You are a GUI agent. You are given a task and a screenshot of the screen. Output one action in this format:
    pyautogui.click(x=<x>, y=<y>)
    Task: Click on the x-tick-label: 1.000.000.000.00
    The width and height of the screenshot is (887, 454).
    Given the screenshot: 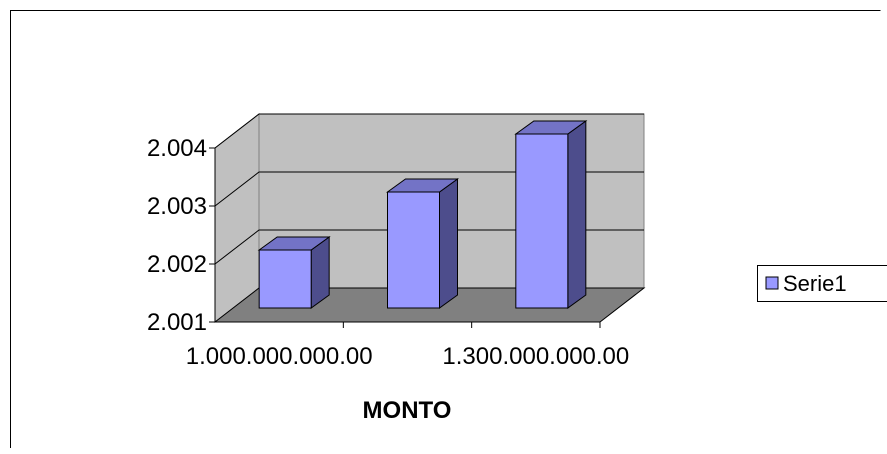 What is the action you would take?
    pyautogui.click(x=279, y=356)
    